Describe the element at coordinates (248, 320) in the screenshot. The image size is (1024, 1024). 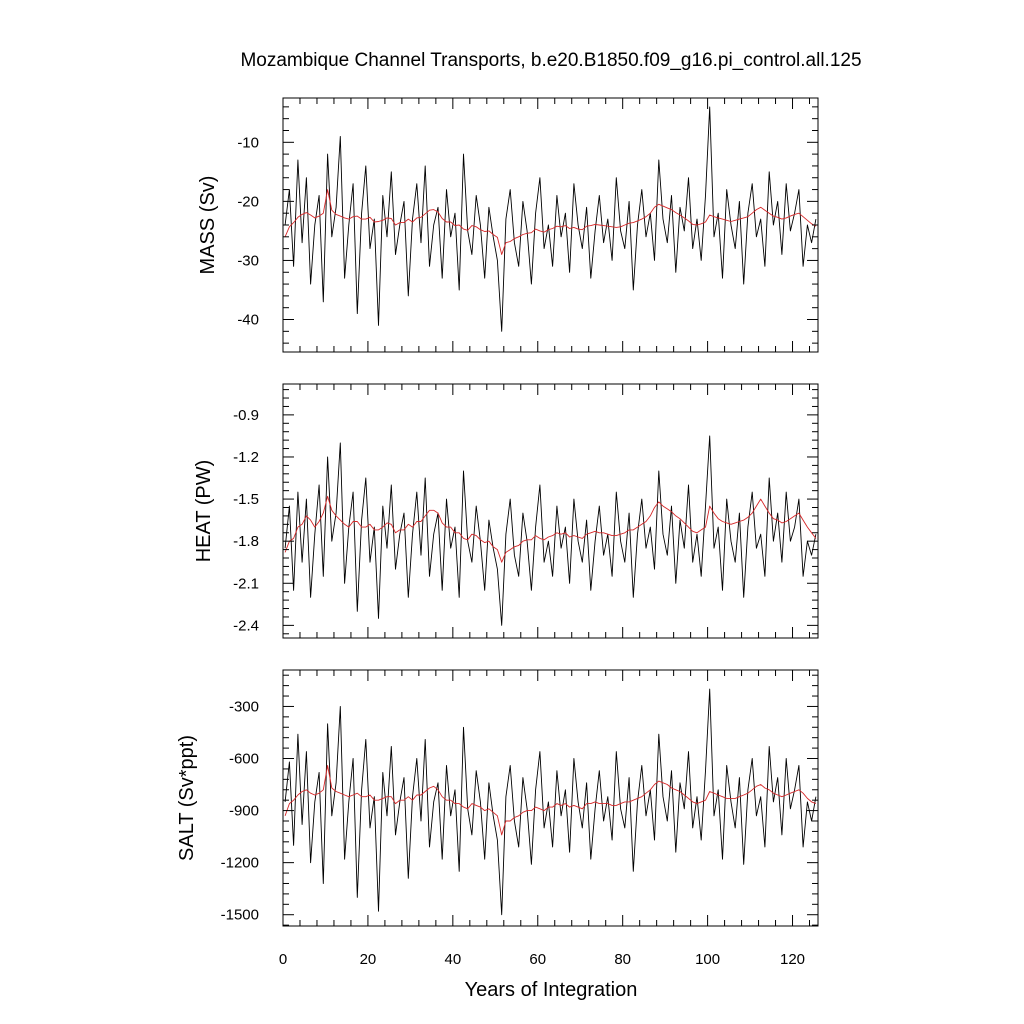
I see `mass-y-tick-label: -40` at that location.